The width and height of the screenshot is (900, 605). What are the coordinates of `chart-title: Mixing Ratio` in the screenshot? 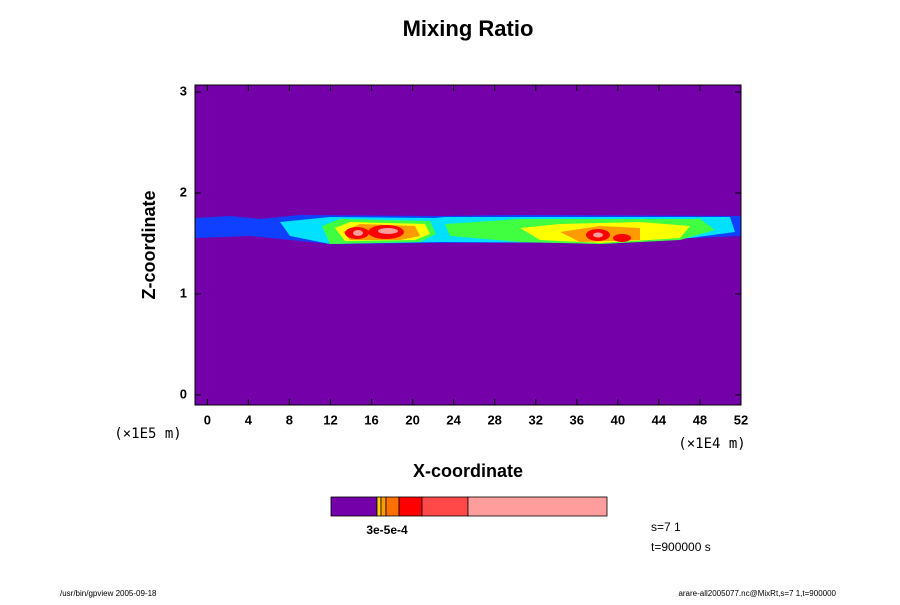 It's located at (468, 28).